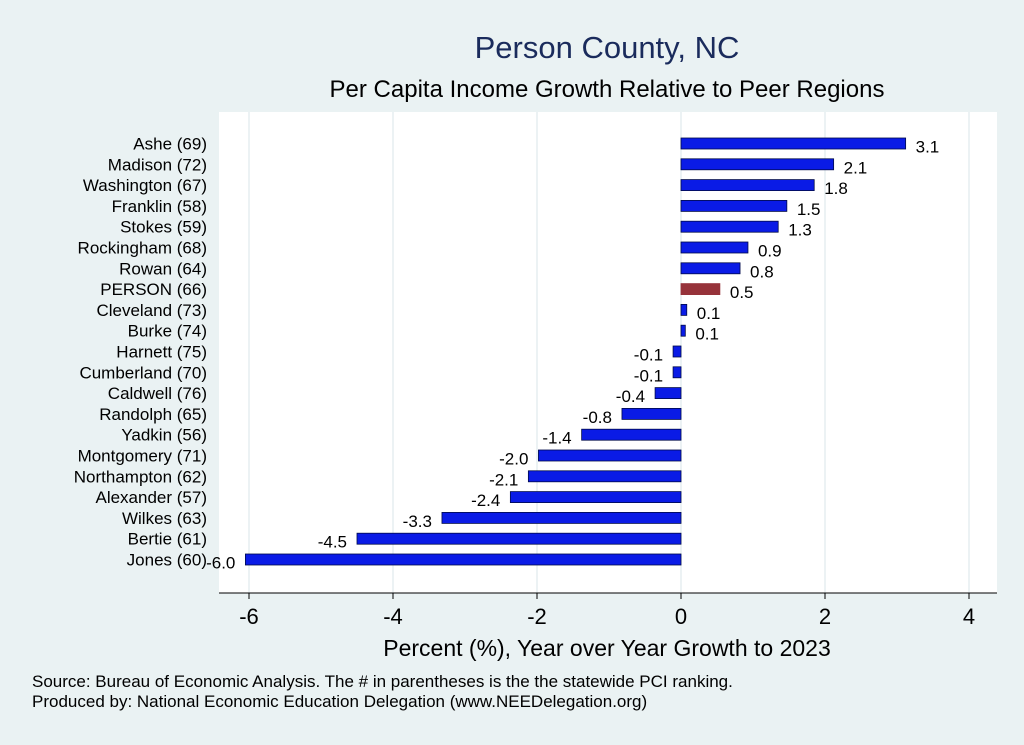 The image size is (1024, 745). What do you see at coordinates (928, 147) in the screenshot?
I see `value-label: 3.1` at bounding box center [928, 147].